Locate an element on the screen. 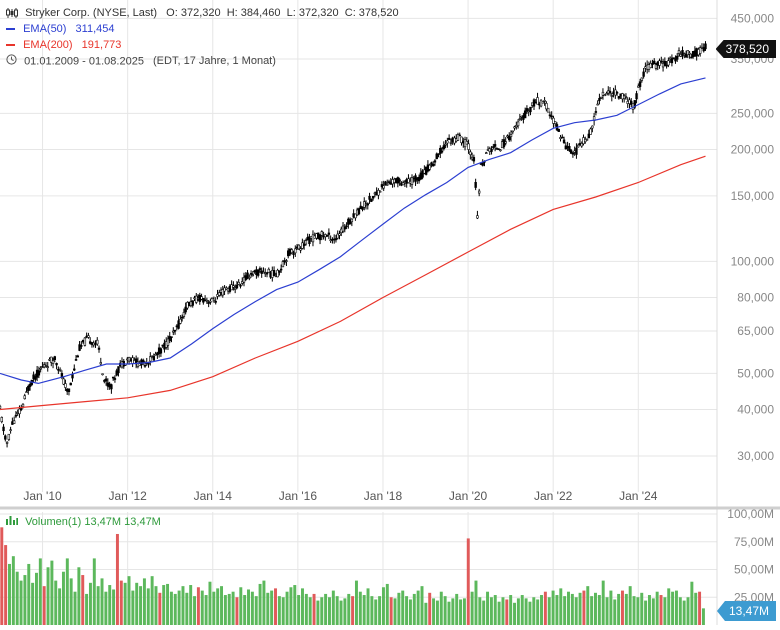 The image size is (780, 630). x-tick-label: Jan '18 is located at coordinates (383, 496).